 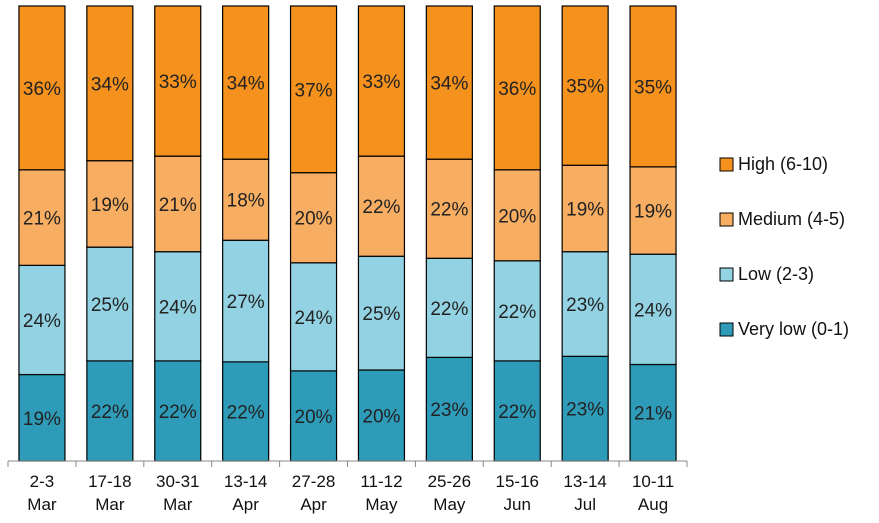 I want to click on data-label: 37%, so click(x=314, y=90).